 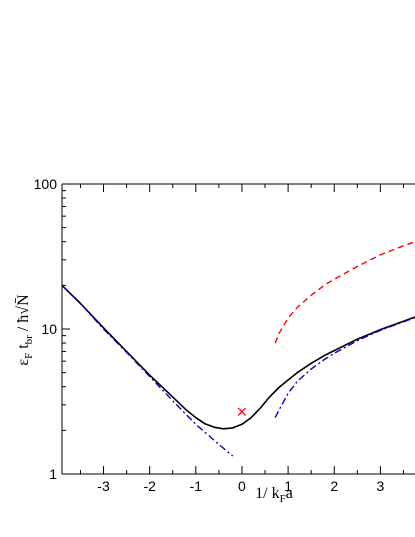 I want to click on x-tick-label: 2, so click(x=334, y=486).